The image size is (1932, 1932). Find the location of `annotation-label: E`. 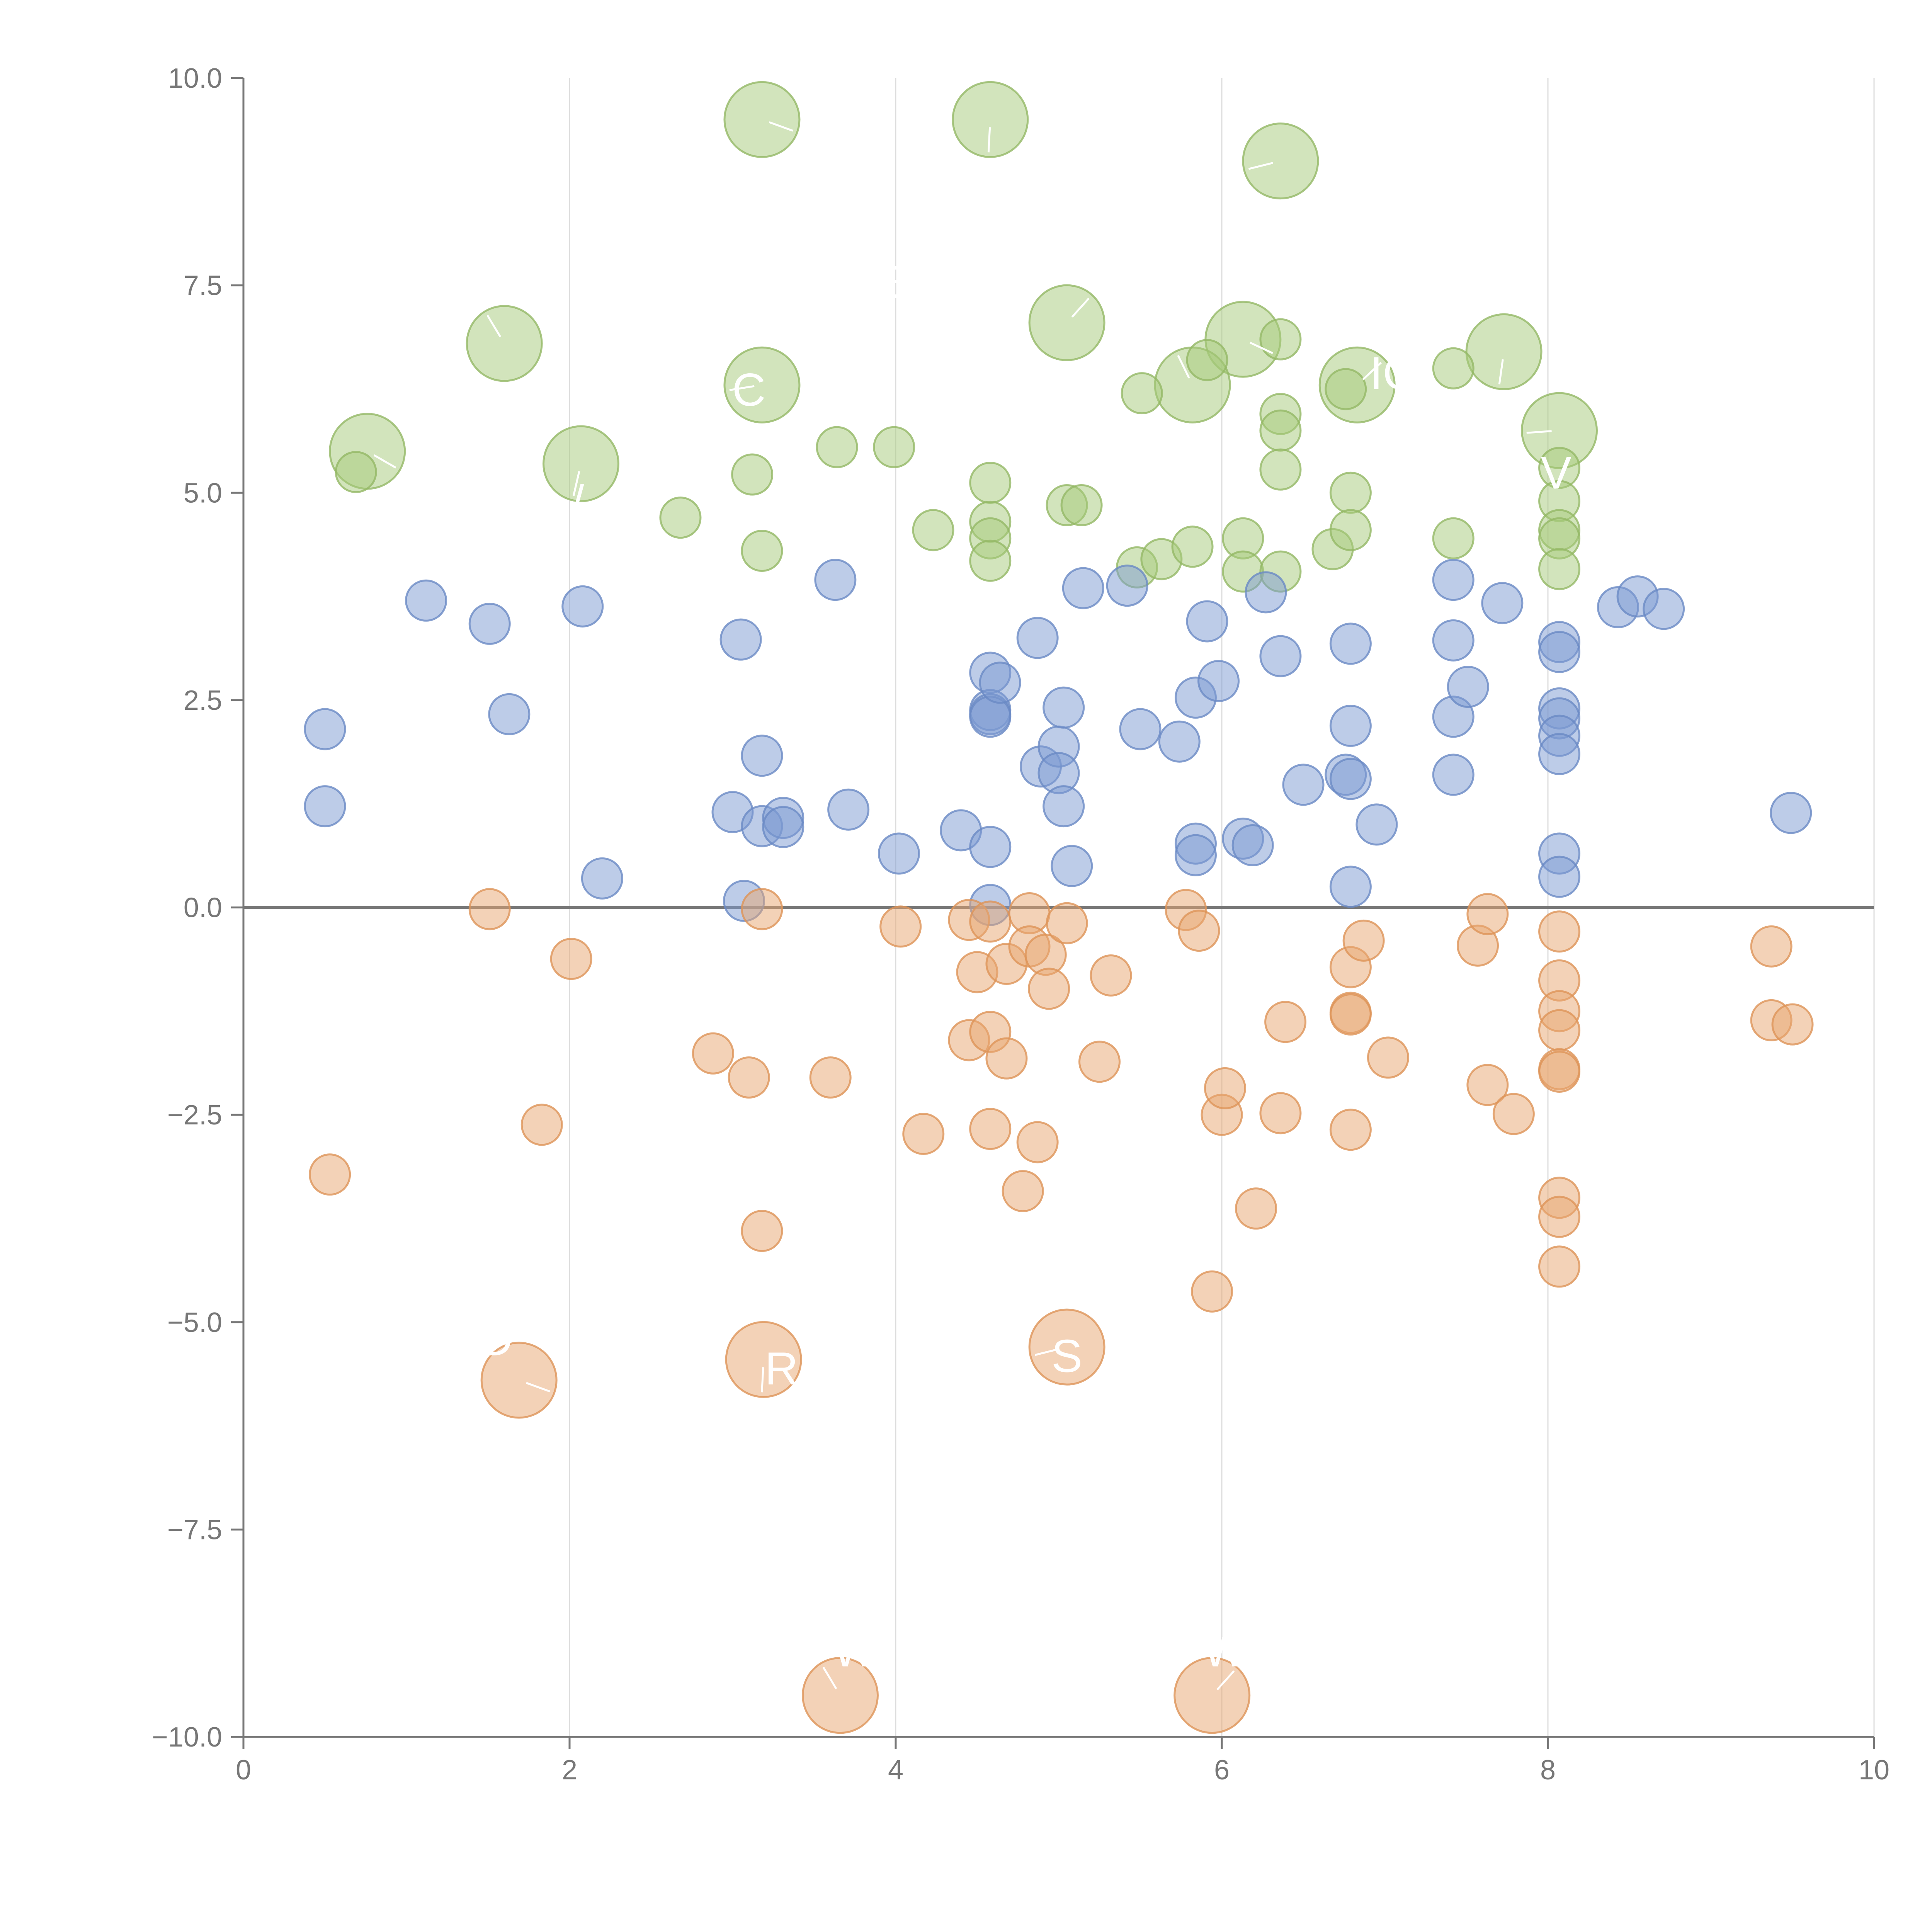

annotation-label: E is located at coordinates (899, 282).